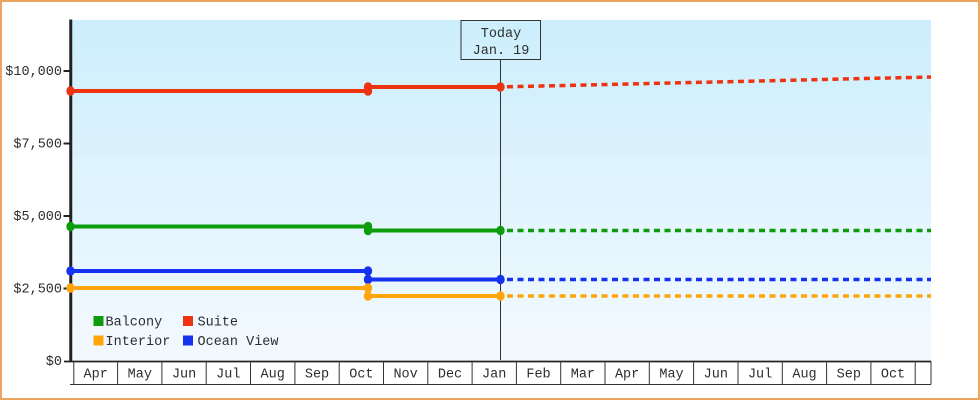 This screenshot has height=400, width=980. What do you see at coordinates (37, 144) in the screenshot?
I see `svg-text: $7,500` at bounding box center [37, 144].